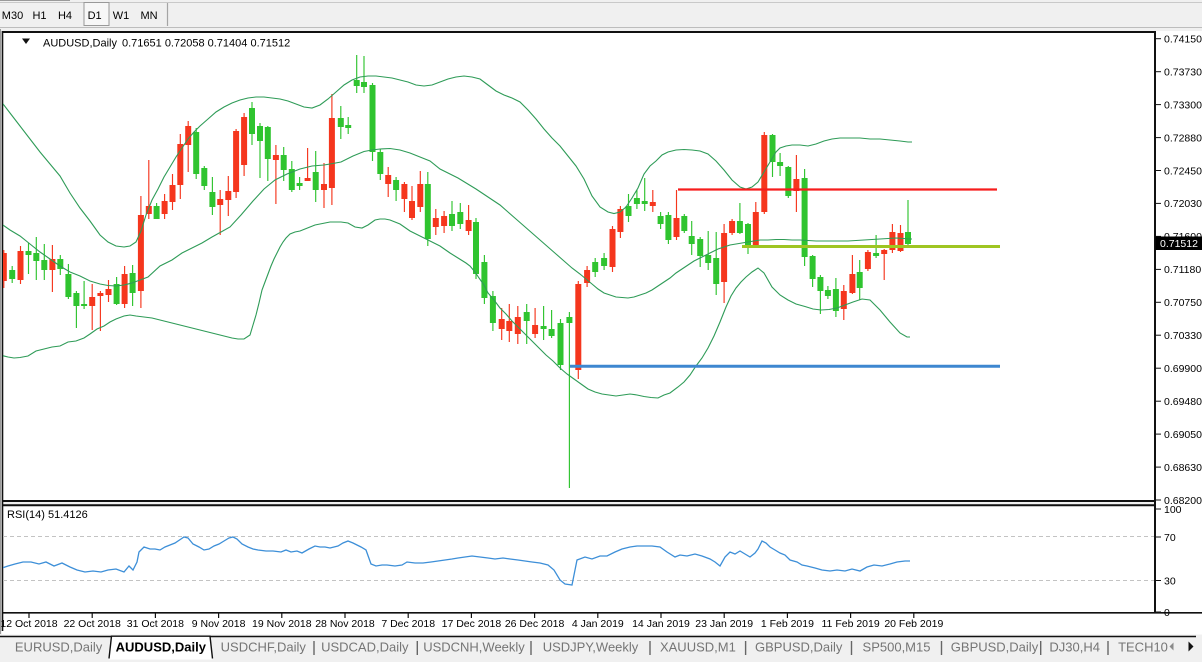 The width and height of the screenshot is (1202, 662). What do you see at coordinates (95, 16) in the screenshot?
I see `svg-text: D1` at bounding box center [95, 16].